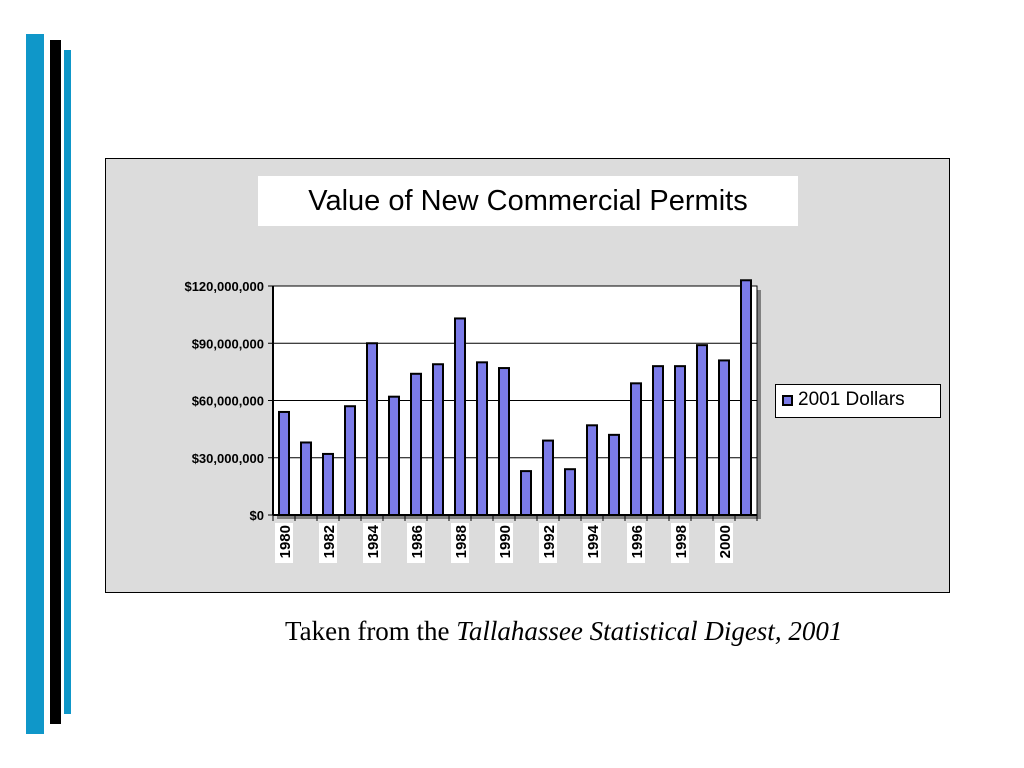  What do you see at coordinates (636, 449) in the screenshot?
I see `bar-1996` at bounding box center [636, 449].